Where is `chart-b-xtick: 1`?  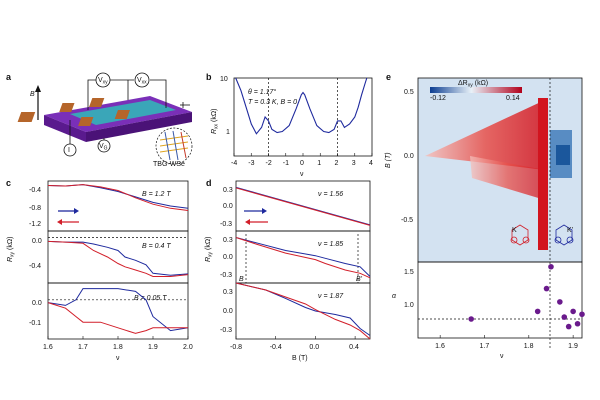
chart-b-xtick: 1 is located at coordinates (319, 163).